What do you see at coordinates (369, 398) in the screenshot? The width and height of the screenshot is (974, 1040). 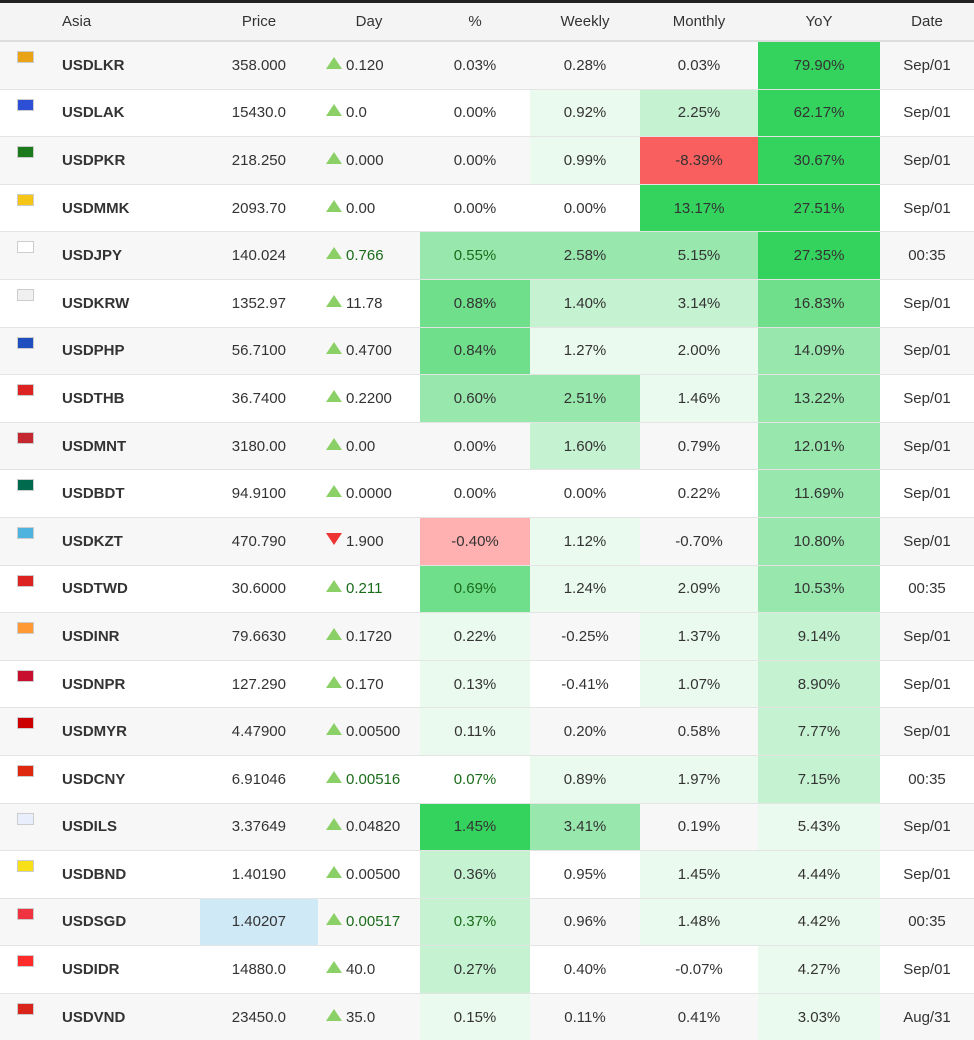 I see `day-change-value: 0.2200` at bounding box center [369, 398].